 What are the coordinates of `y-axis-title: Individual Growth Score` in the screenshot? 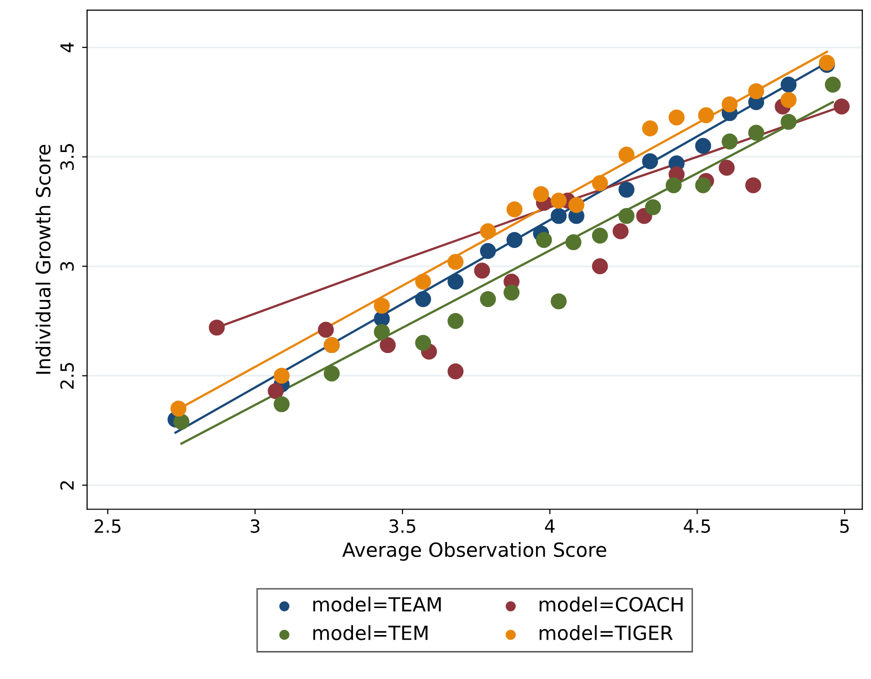 It's located at (43, 259).